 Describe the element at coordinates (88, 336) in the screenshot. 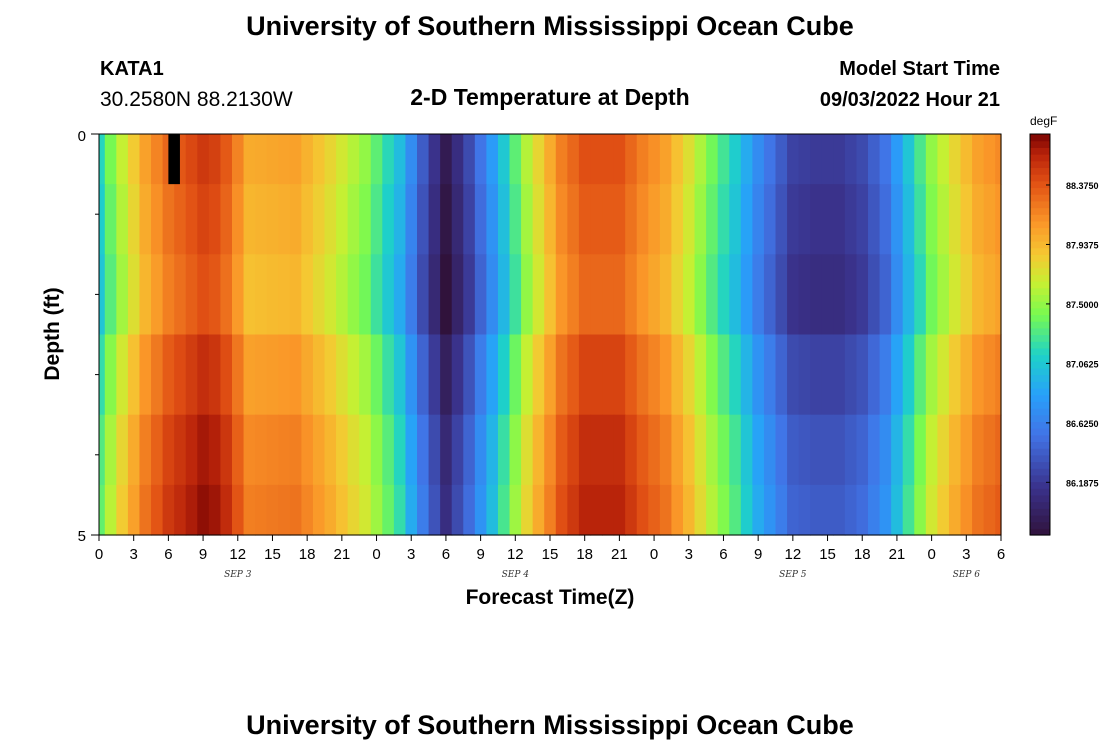

I see `y-axis: 0 5` at that location.